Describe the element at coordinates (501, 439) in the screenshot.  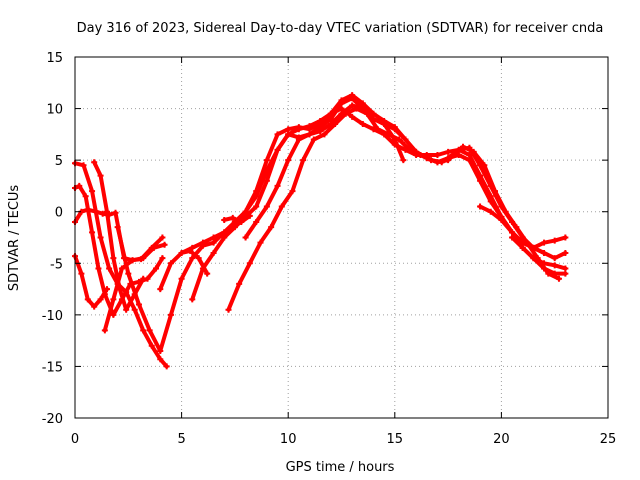
I see `x-tick-label: 20` at that location.